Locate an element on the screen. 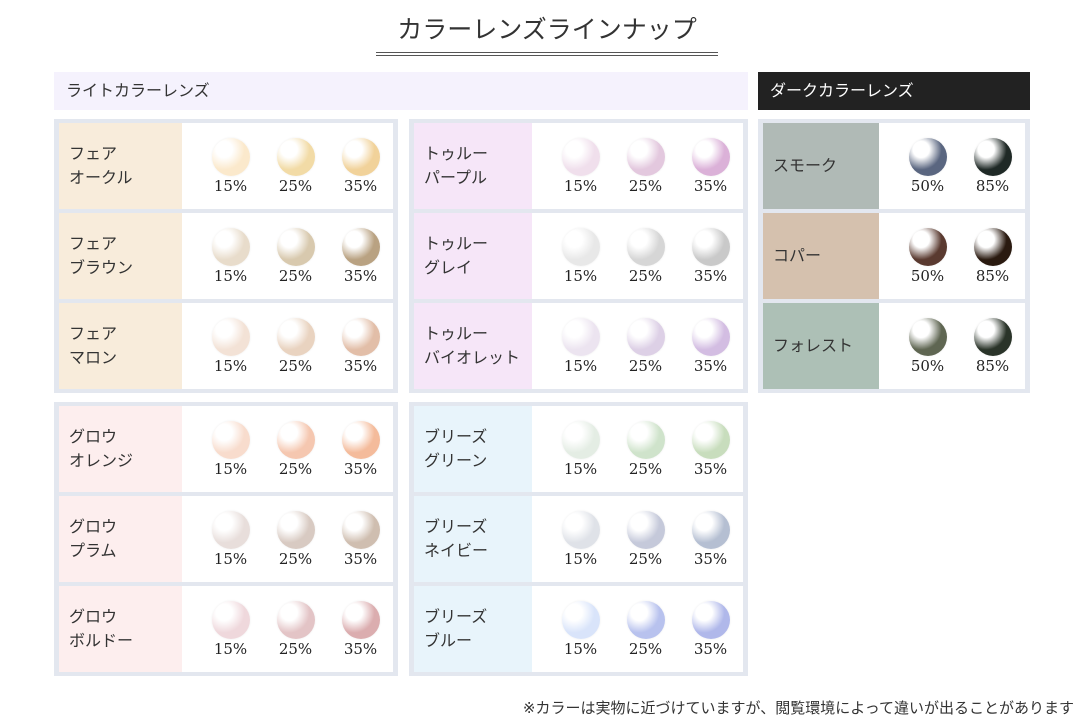  lens-row: フェア マロン 15% 25% 35% is located at coordinates (226, 346).